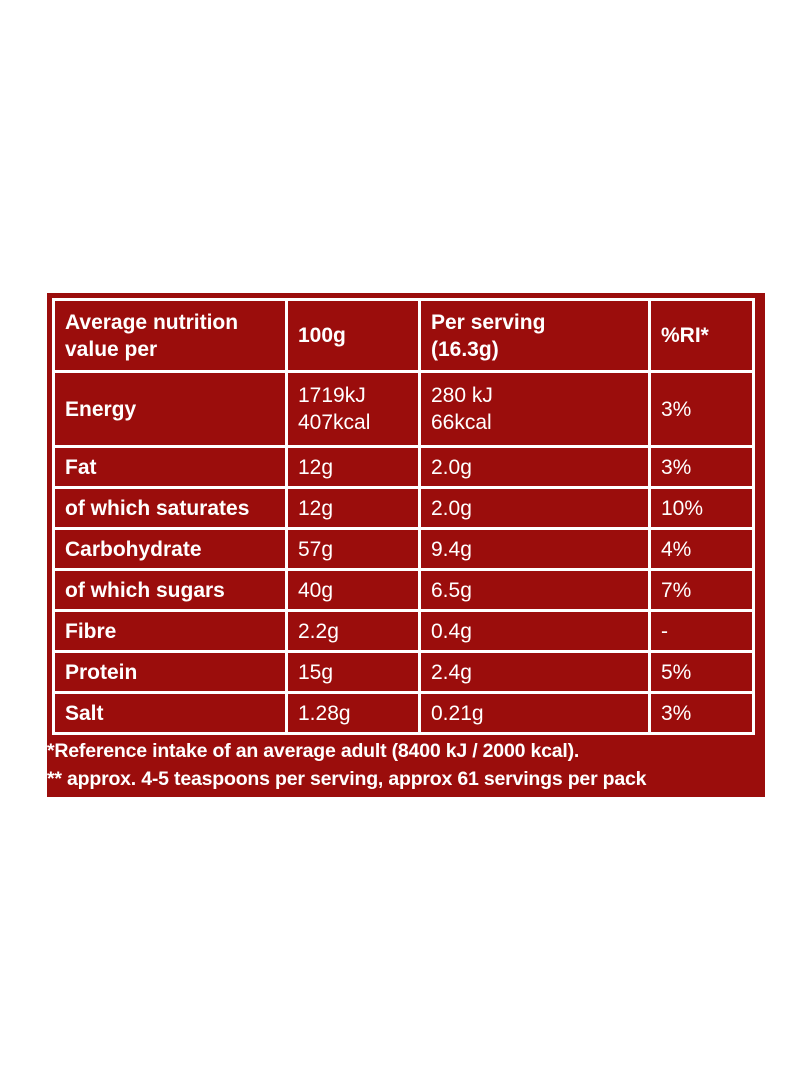 The width and height of the screenshot is (800, 1091). Describe the element at coordinates (353, 631) in the screenshot. I see `value-cell: 2.2g` at that location.